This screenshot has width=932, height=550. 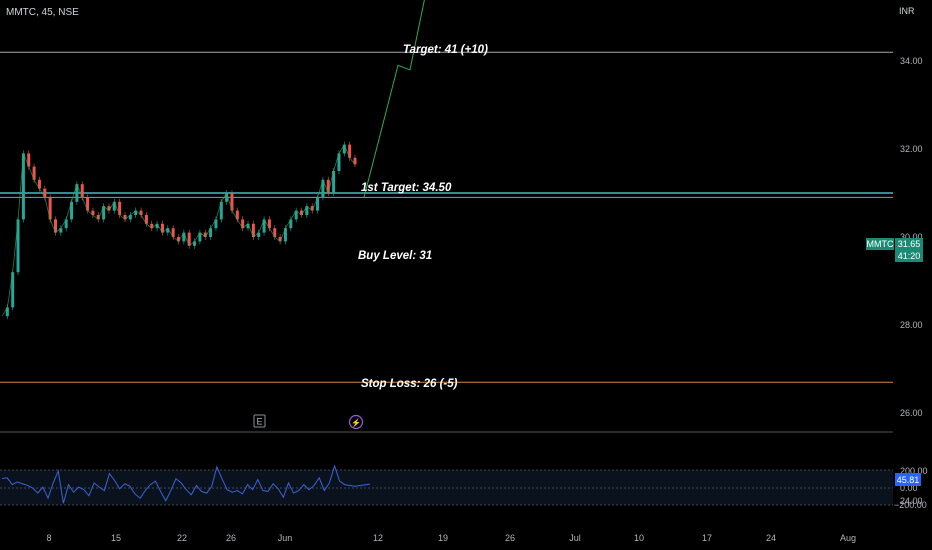 I want to click on dividend-marker-icon: ⚡, so click(x=356, y=423).